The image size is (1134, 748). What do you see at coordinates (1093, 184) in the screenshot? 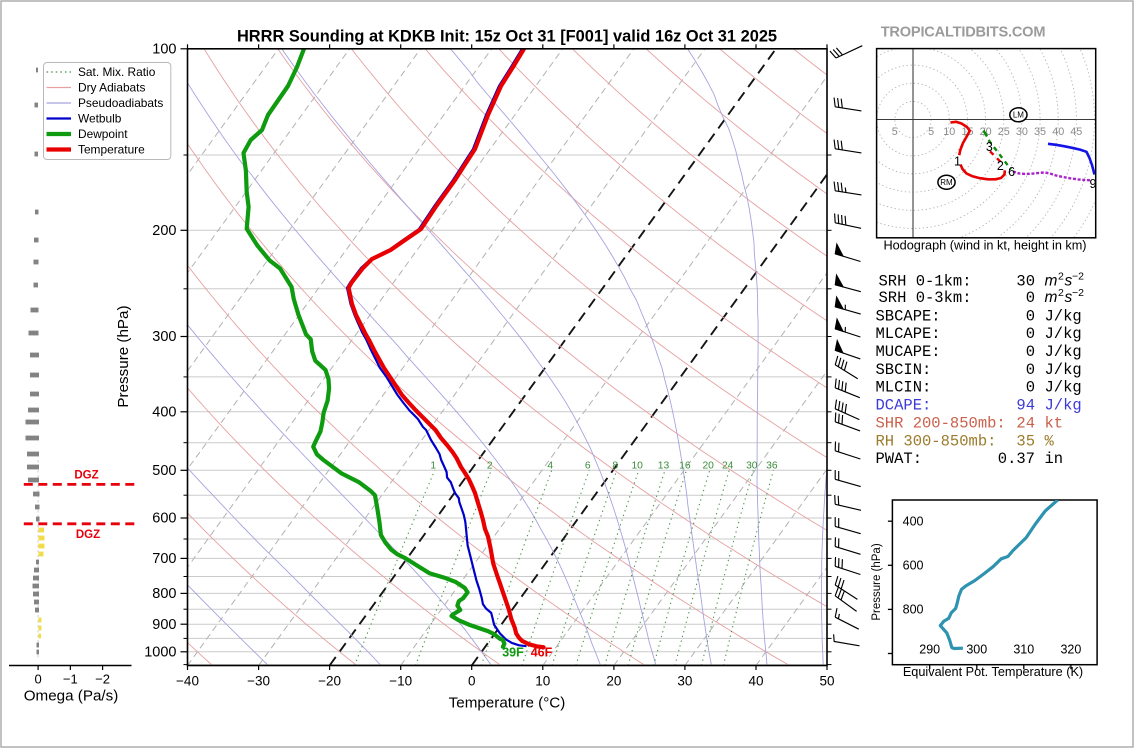
I see `svg-text: 9` at bounding box center [1093, 184].